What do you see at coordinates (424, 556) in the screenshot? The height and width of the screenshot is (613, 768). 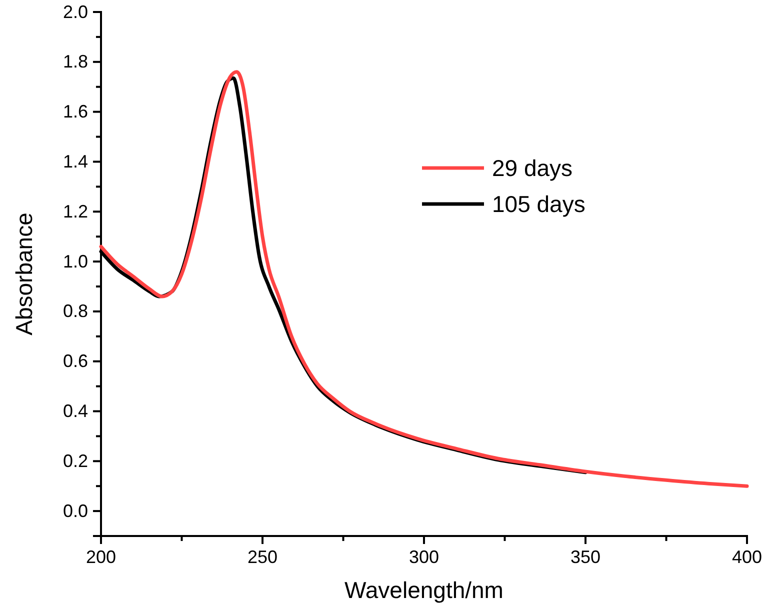 I see `x-tick-label: 300` at bounding box center [424, 556].